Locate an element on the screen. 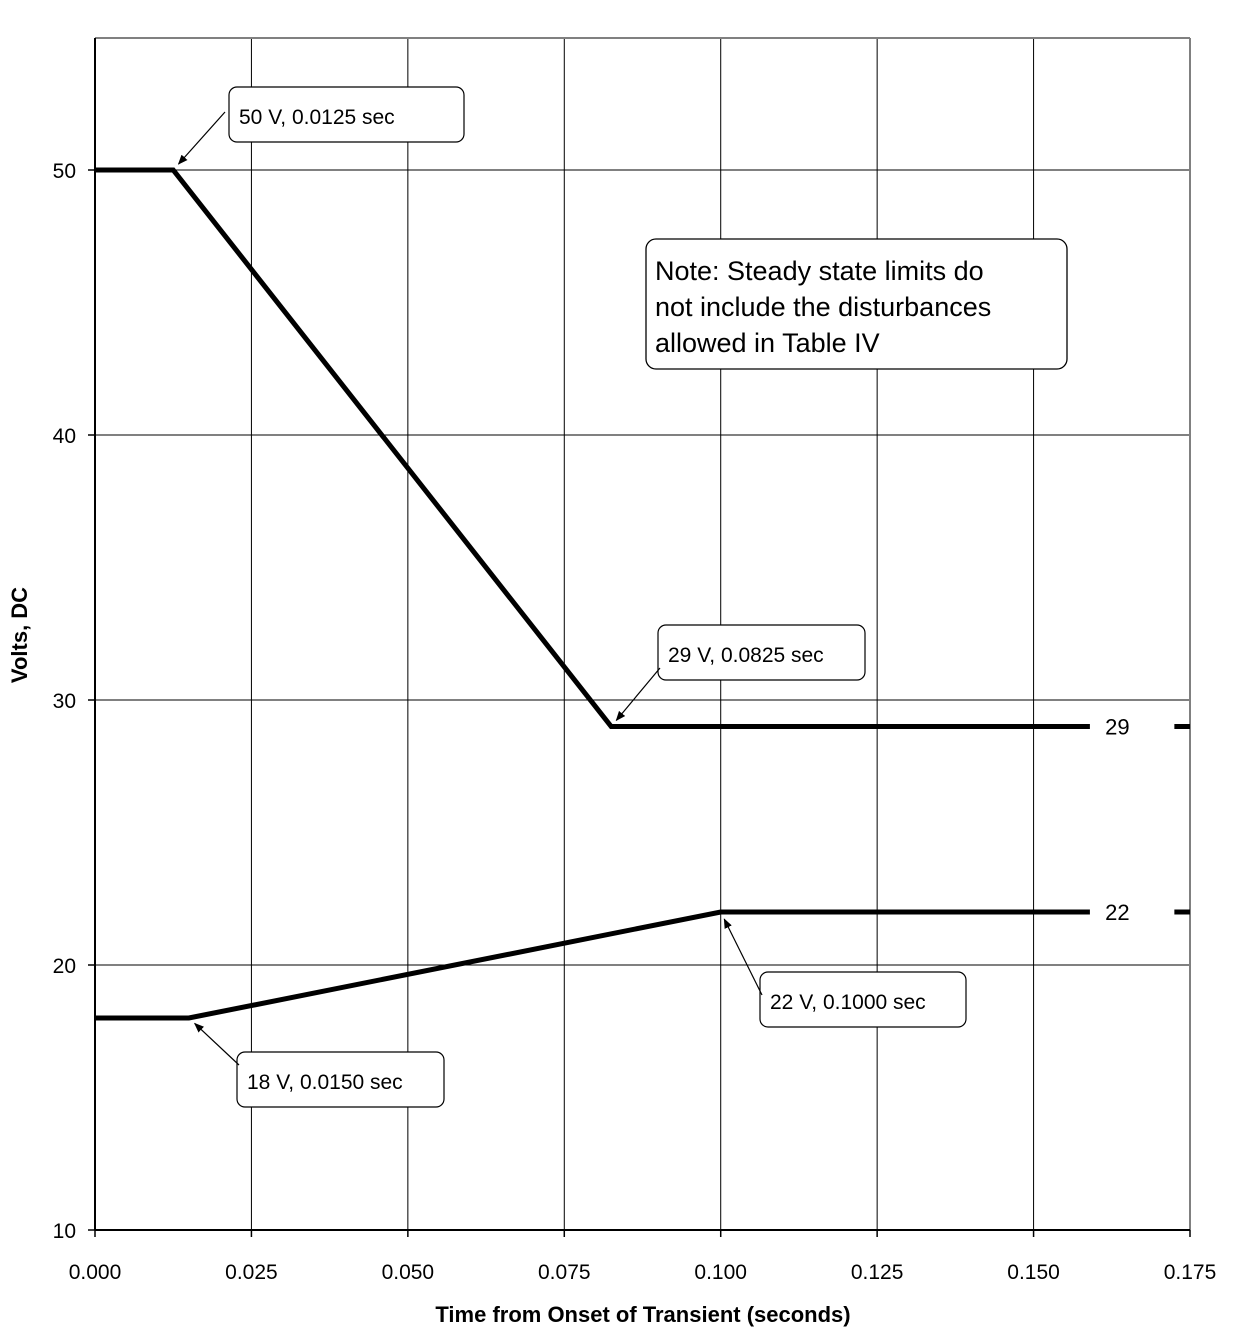 Image resolution: width=1240 pixels, height=1339 pixels. note-line: allowed in Table IV is located at coordinates (767, 343).